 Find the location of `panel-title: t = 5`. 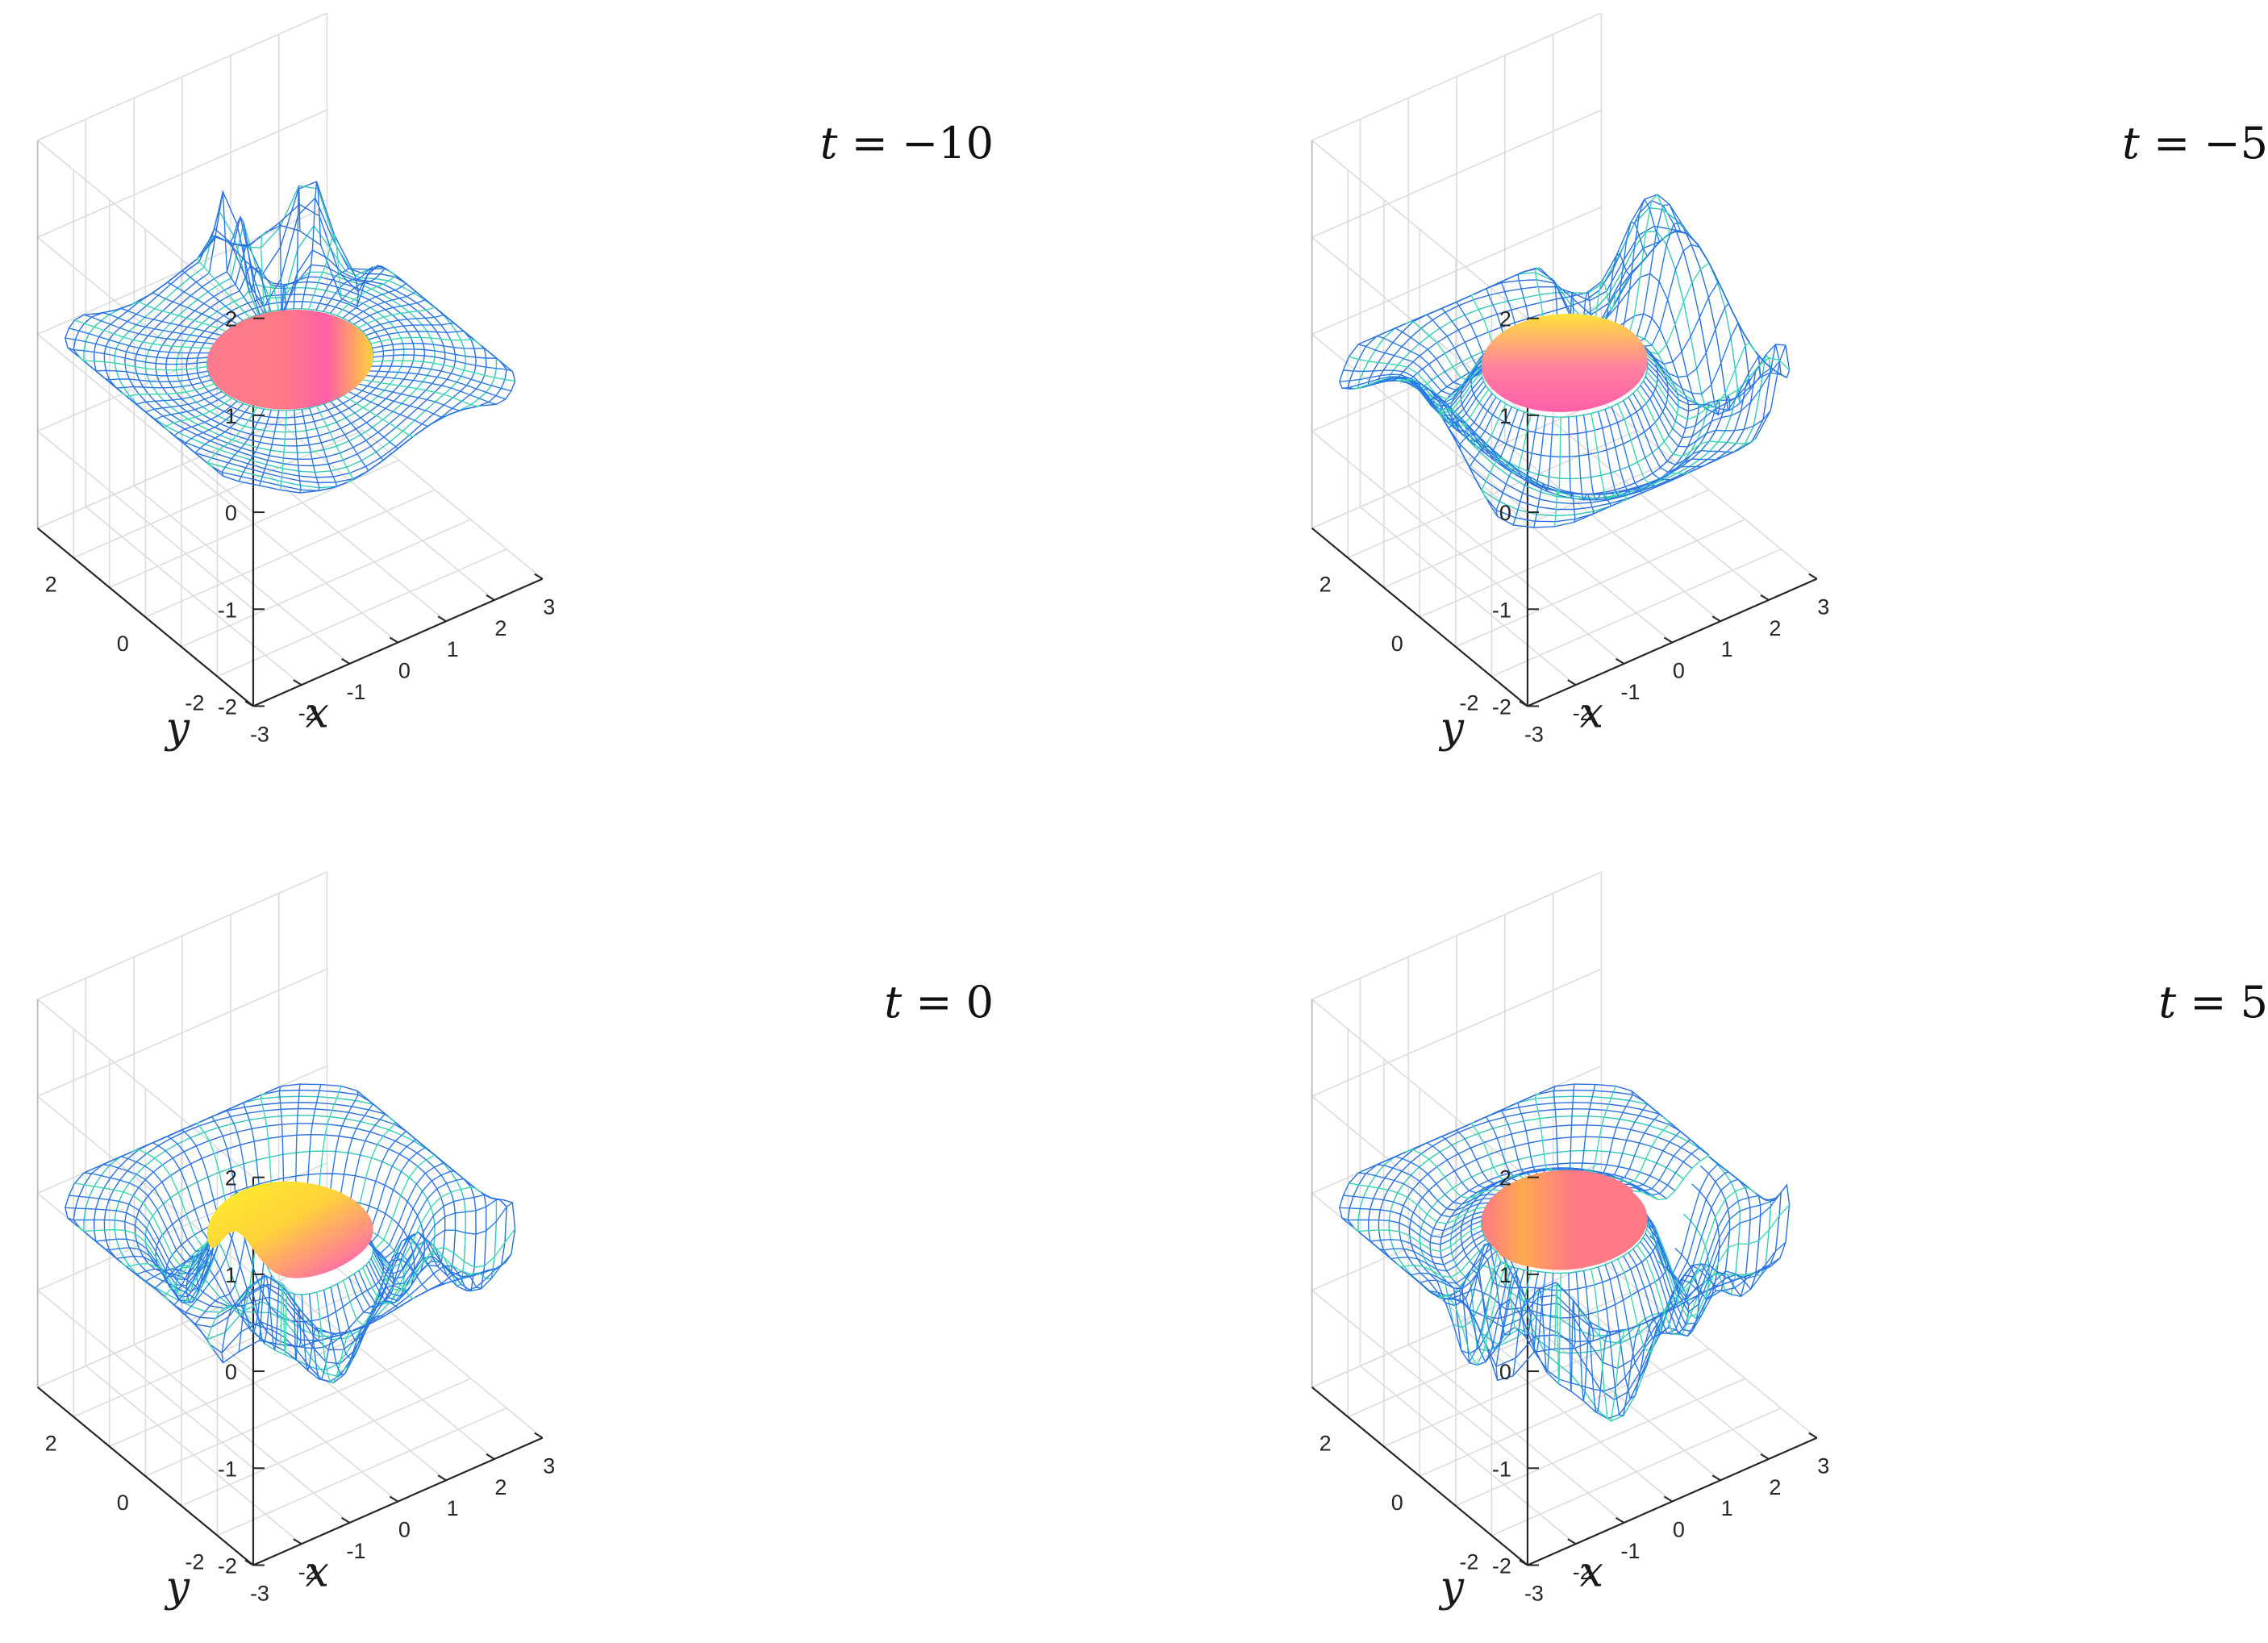

panel-title: t = 5 is located at coordinates (2213, 1002).